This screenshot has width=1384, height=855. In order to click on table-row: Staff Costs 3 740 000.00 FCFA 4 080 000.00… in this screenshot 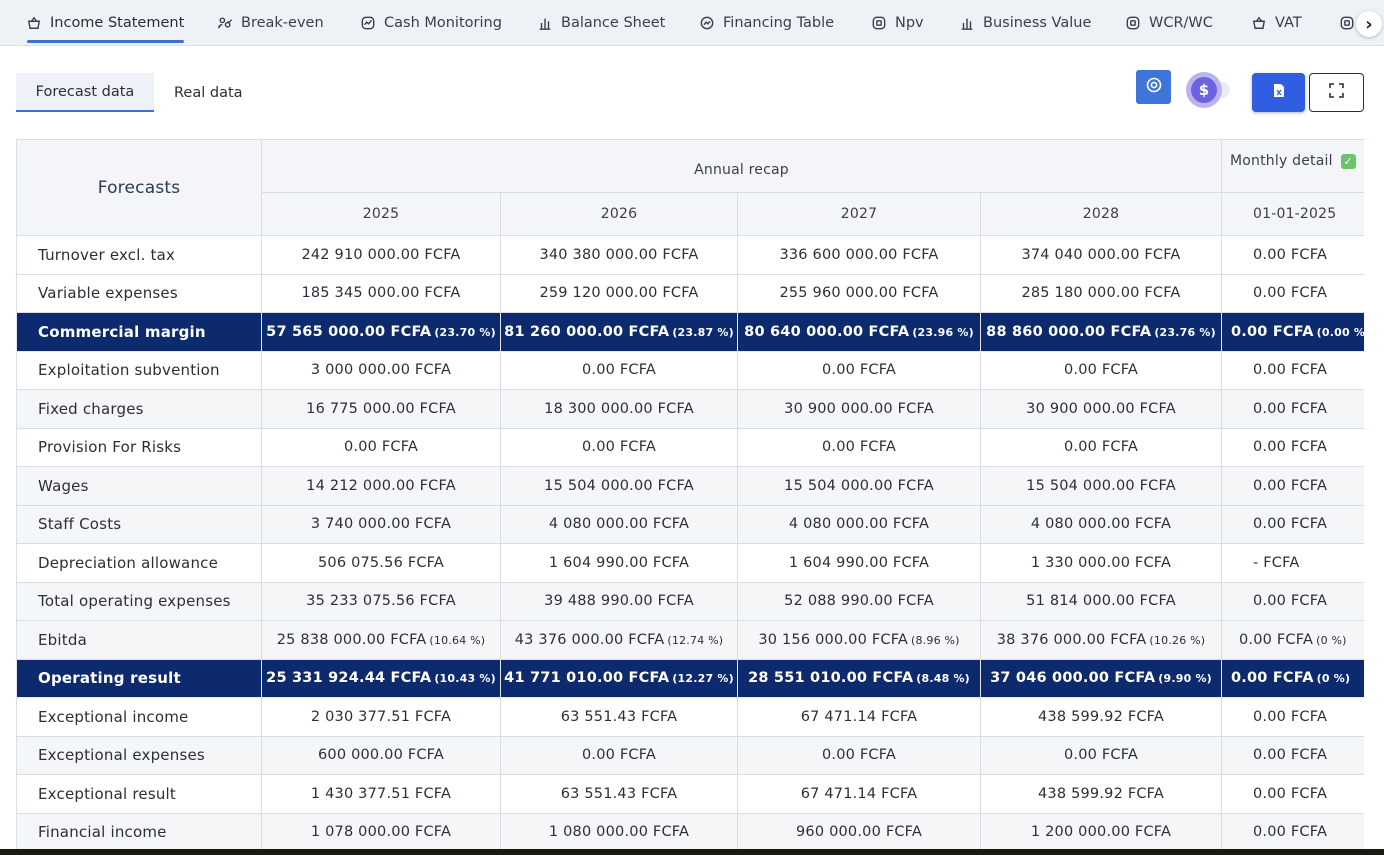, I will do `click(690, 524)`.